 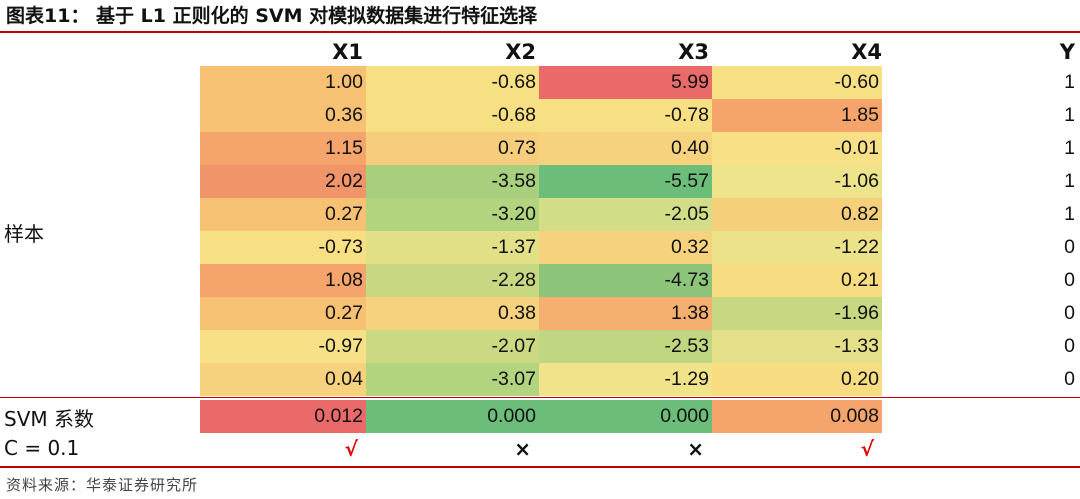 What do you see at coordinates (42, 448) in the screenshot?
I see `regularization-label: C = 0.1` at bounding box center [42, 448].